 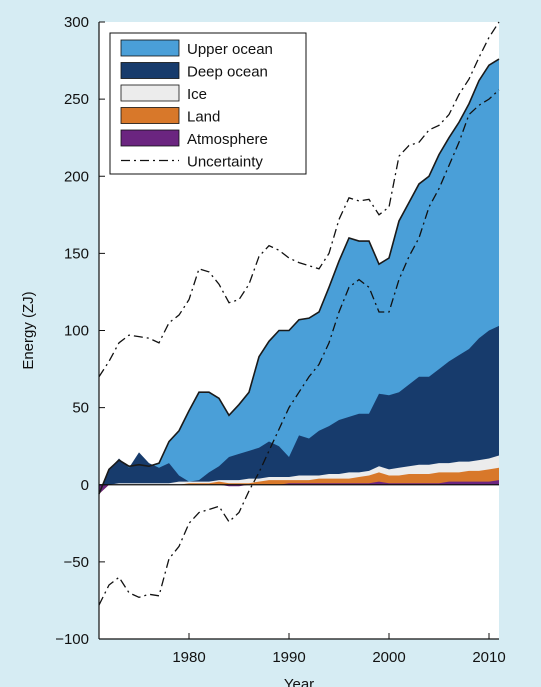 What do you see at coordinates (76, 176) in the screenshot?
I see `y-tick-label: 200` at bounding box center [76, 176].